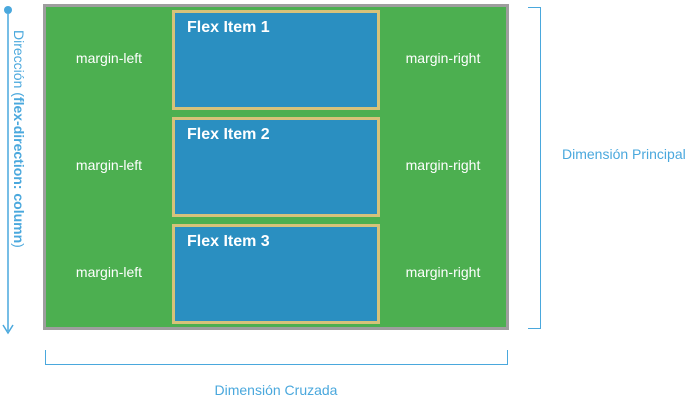  What do you see at coordinates (19, 245) in the screenshot?
I see `direction-label-suffix: )` at bounding box center [19, 245].